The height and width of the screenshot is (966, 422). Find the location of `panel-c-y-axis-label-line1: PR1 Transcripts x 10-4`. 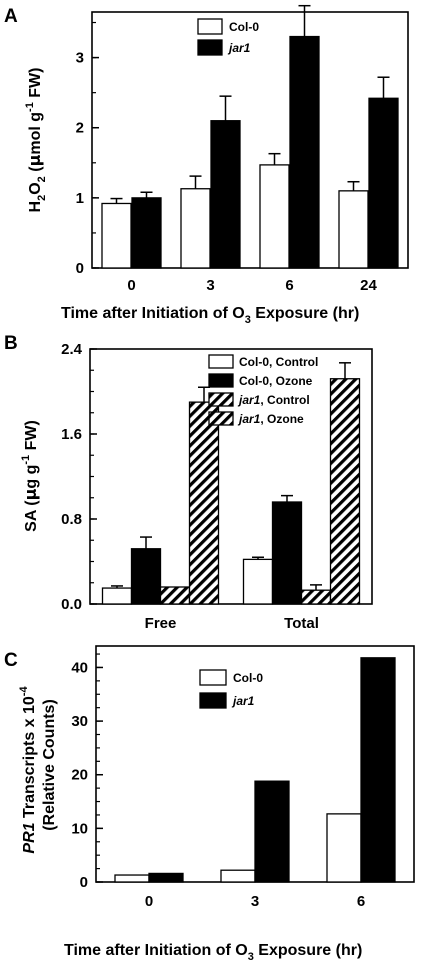

panel-c-y-axis-label-line1: PR1 Transcripts x 10-4 is located at coordinates (28, 770).